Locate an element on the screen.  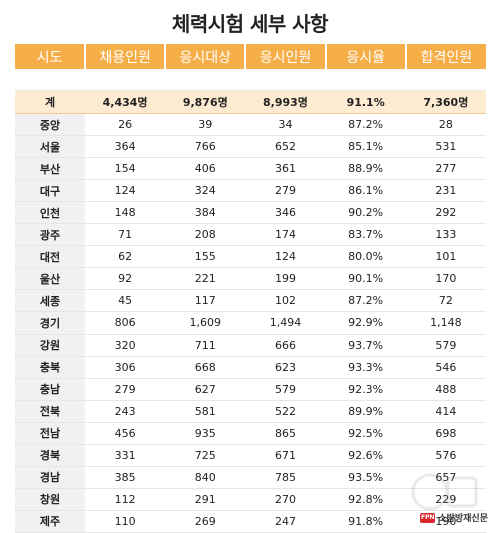
table-cell: 92 is located at coordinates (125, 279).